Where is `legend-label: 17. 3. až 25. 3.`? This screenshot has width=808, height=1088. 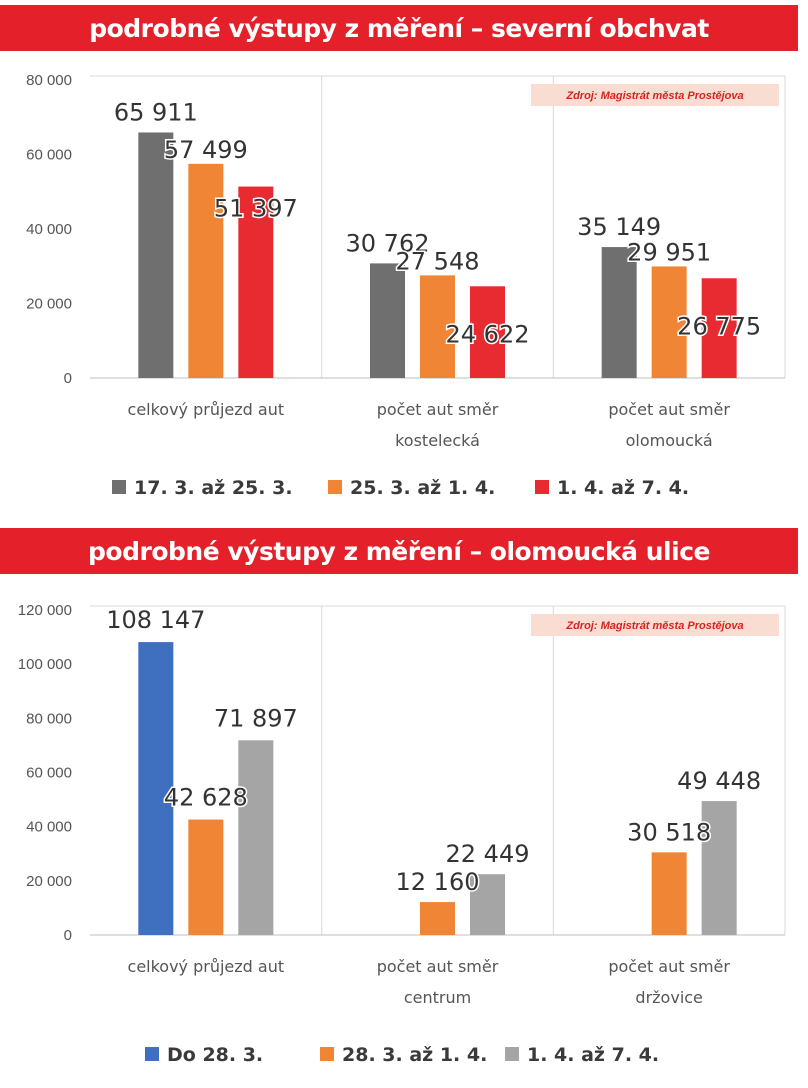
legend-label: 17. 3. až 25. 3. is located at coordinates (213, 488).